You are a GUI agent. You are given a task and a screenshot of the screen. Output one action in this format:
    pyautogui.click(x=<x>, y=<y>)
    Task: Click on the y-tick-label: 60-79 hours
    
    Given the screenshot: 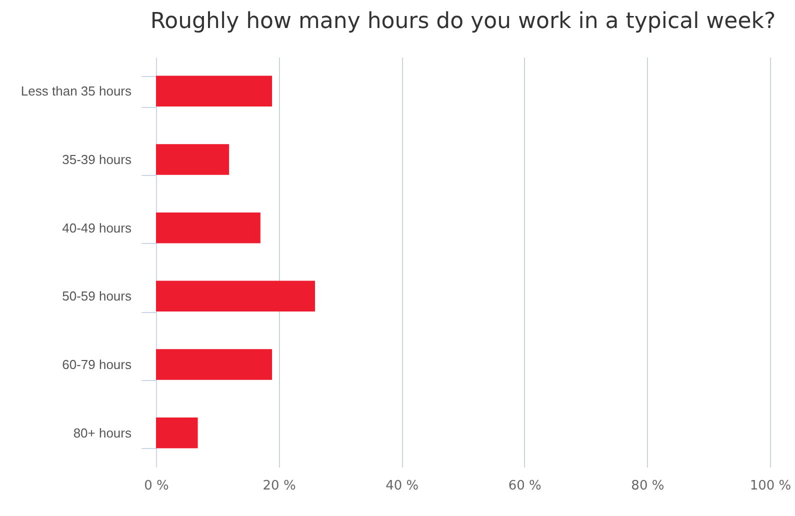 What is the action you would take?
    pyautogui.click(x=97, y=364)
    